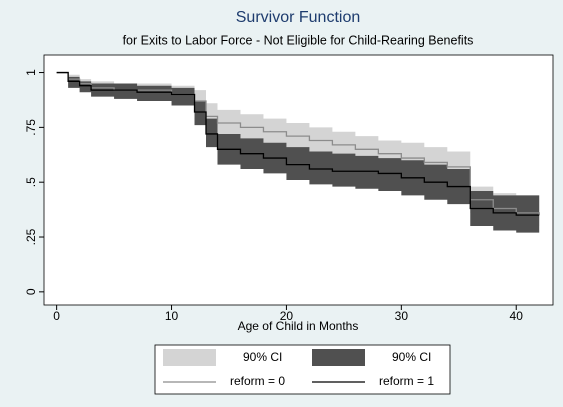  I want to click on x-tick-label: 0, so click(56, 316).